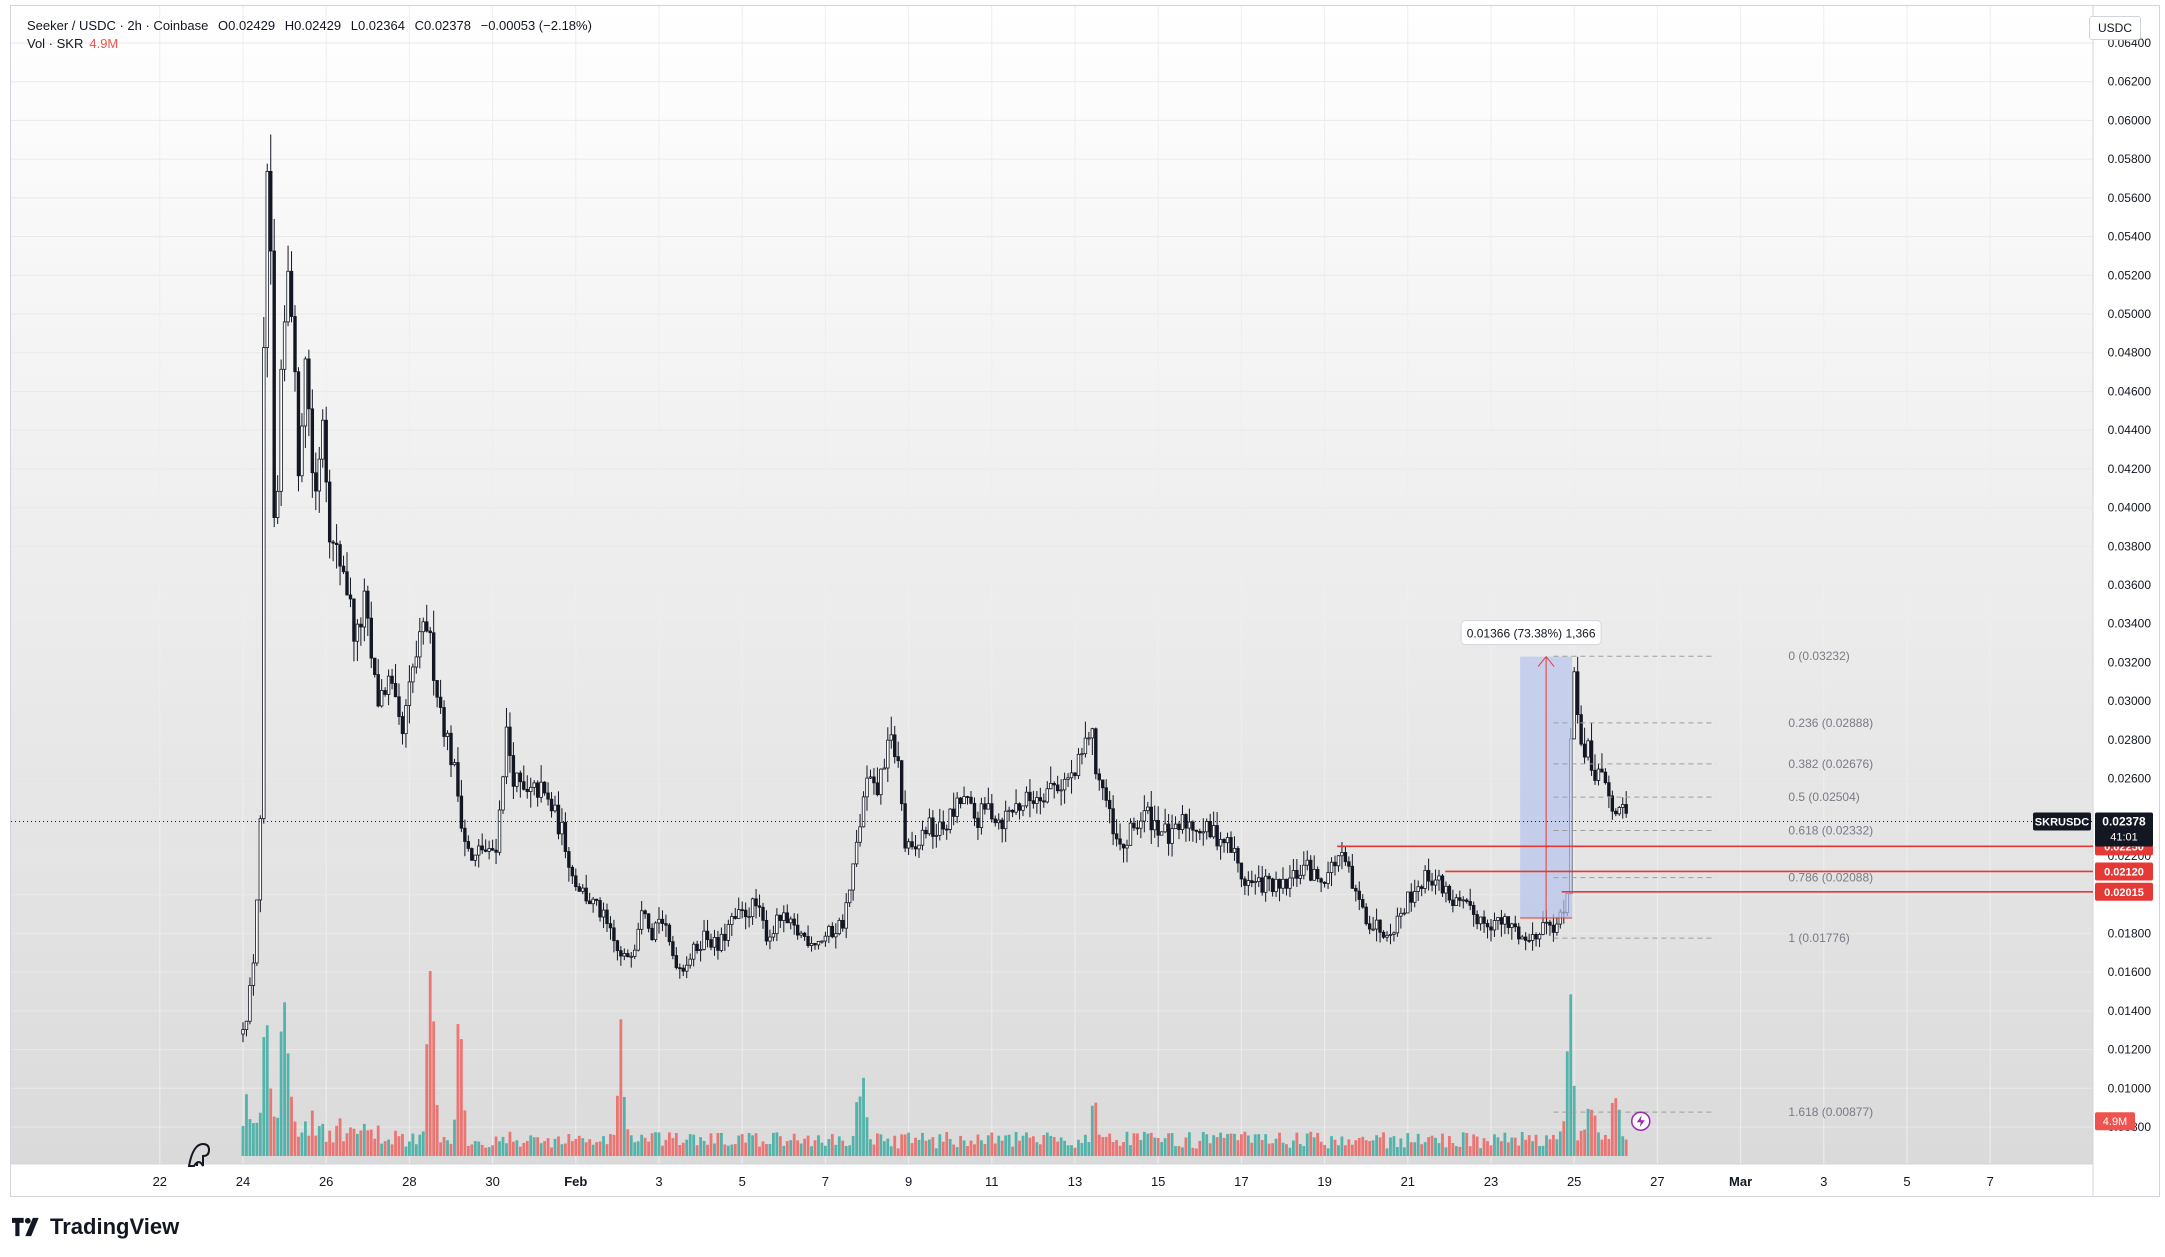 The height and width of the screenshot is (1257, 2165). What do you see at coordinates (992, 1181) in the screenshot?
I see `x-tick-label-10: 11` at bounding box center [992, 1181].